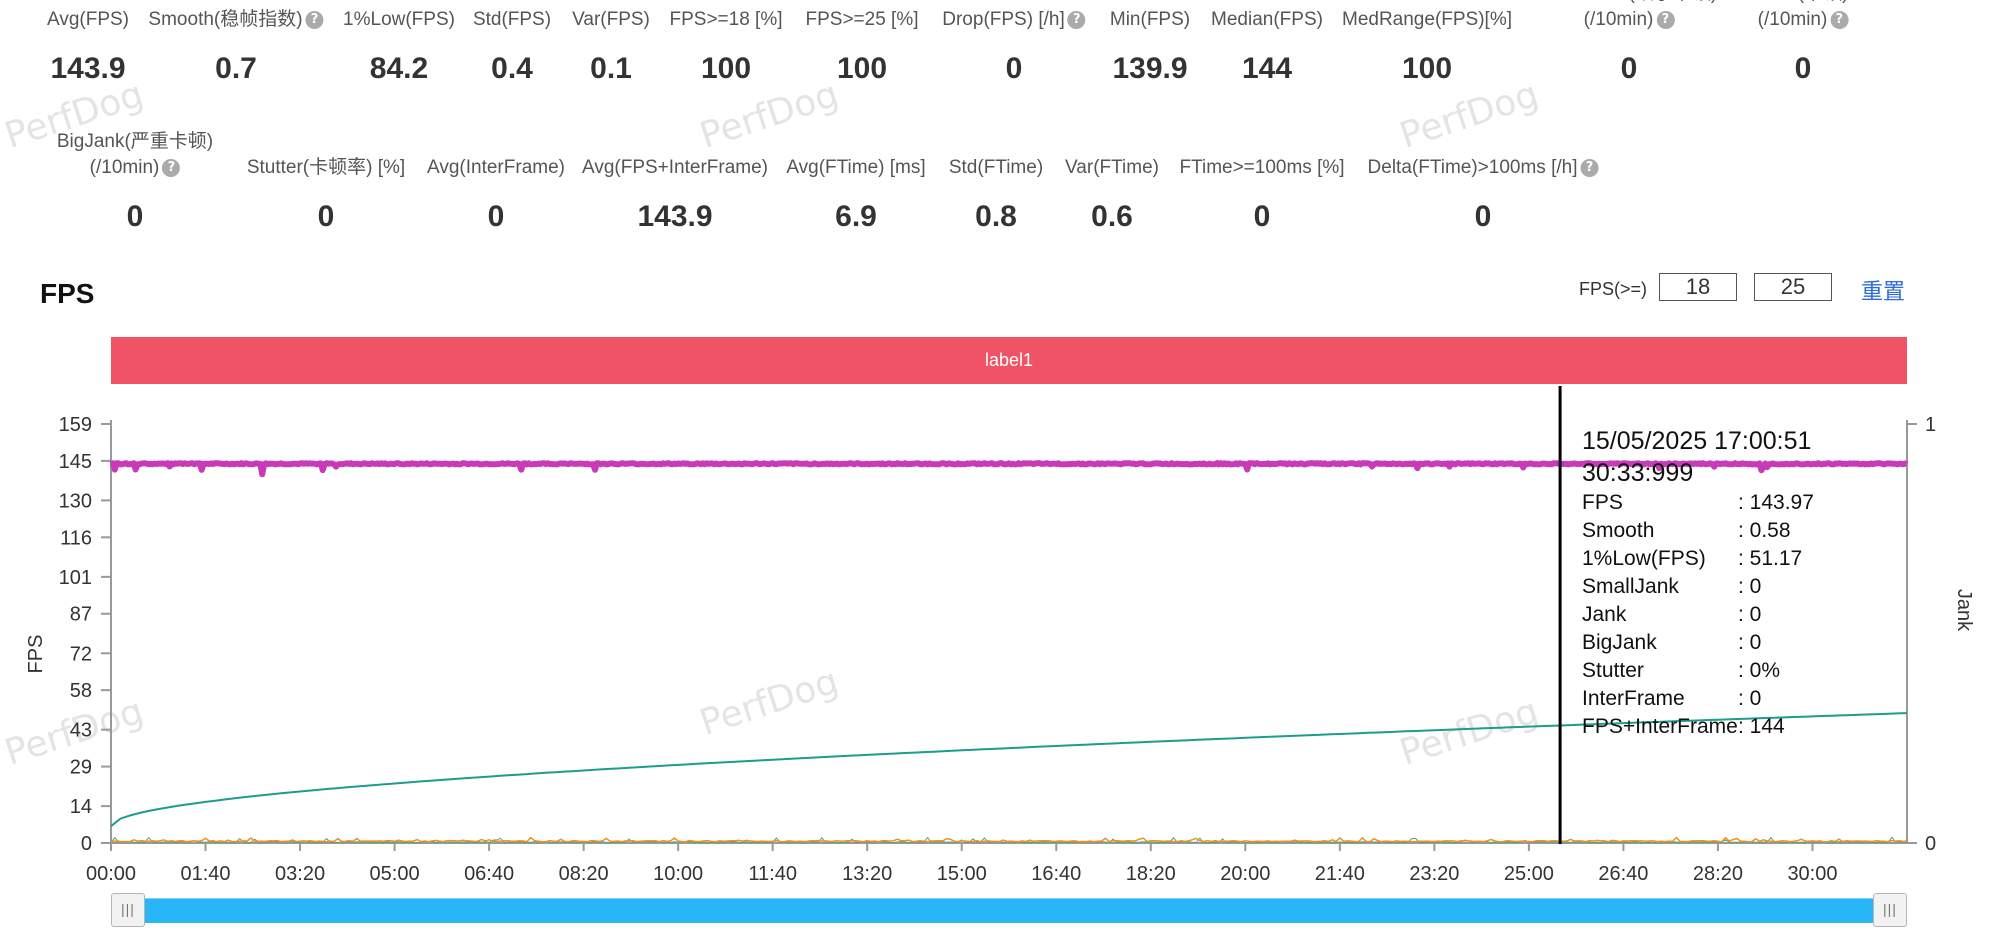 The height and width of the screenshot is (940, 2000). I want to click on stat-label-unit: (/10min)?, so click(1803, 20).